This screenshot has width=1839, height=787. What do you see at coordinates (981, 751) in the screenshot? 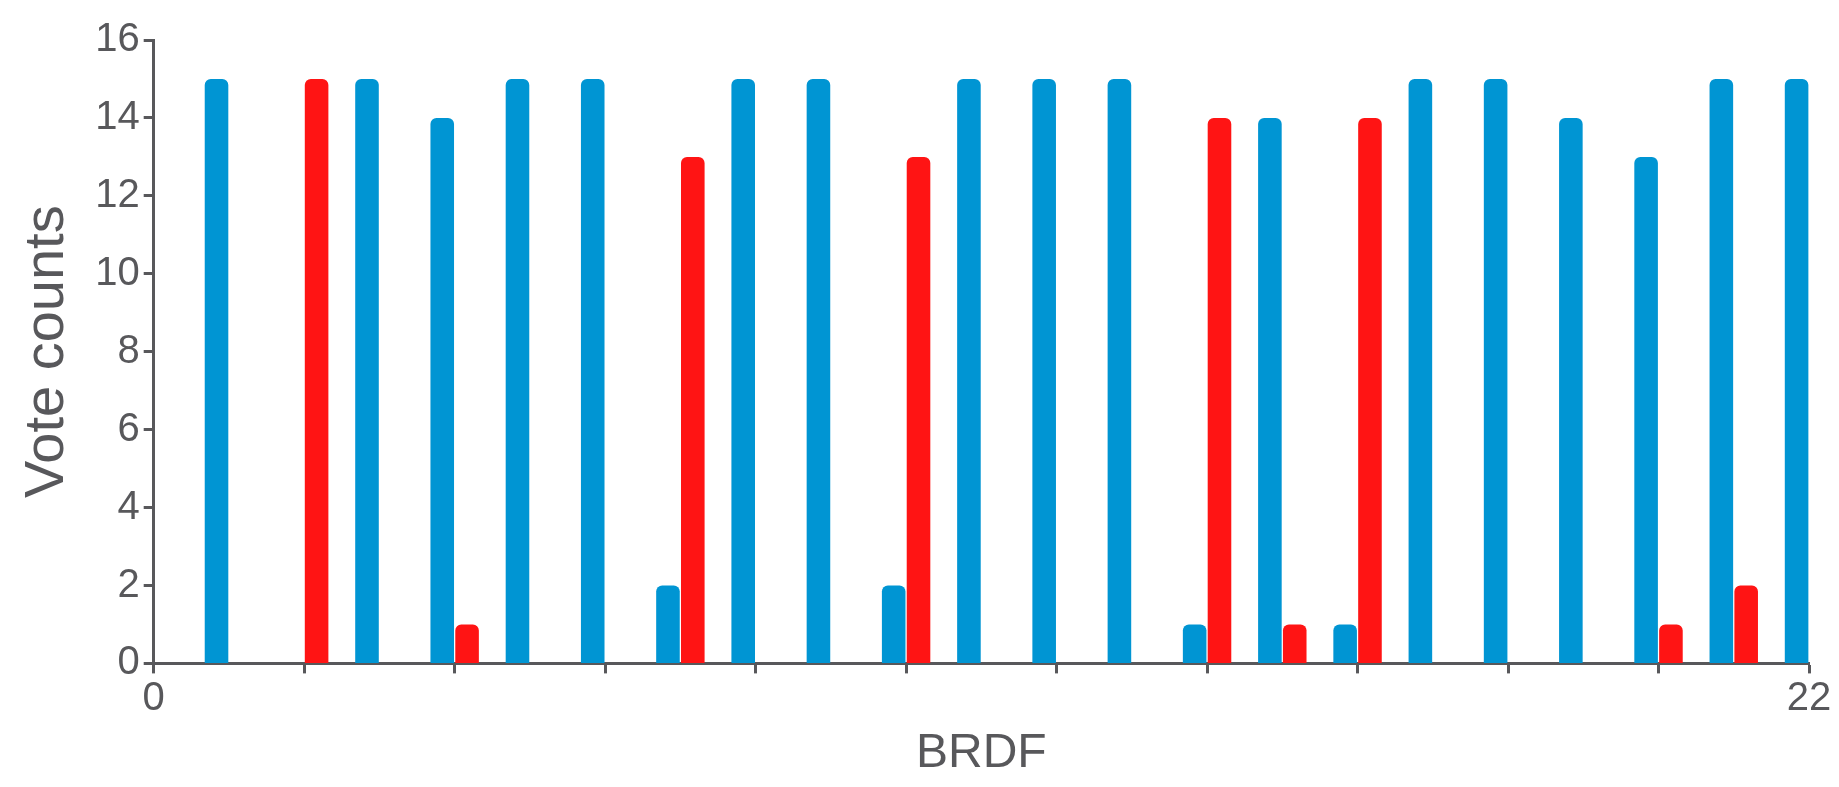
I see `x-axis-title: BRDF` at bounding box center [981, 751].